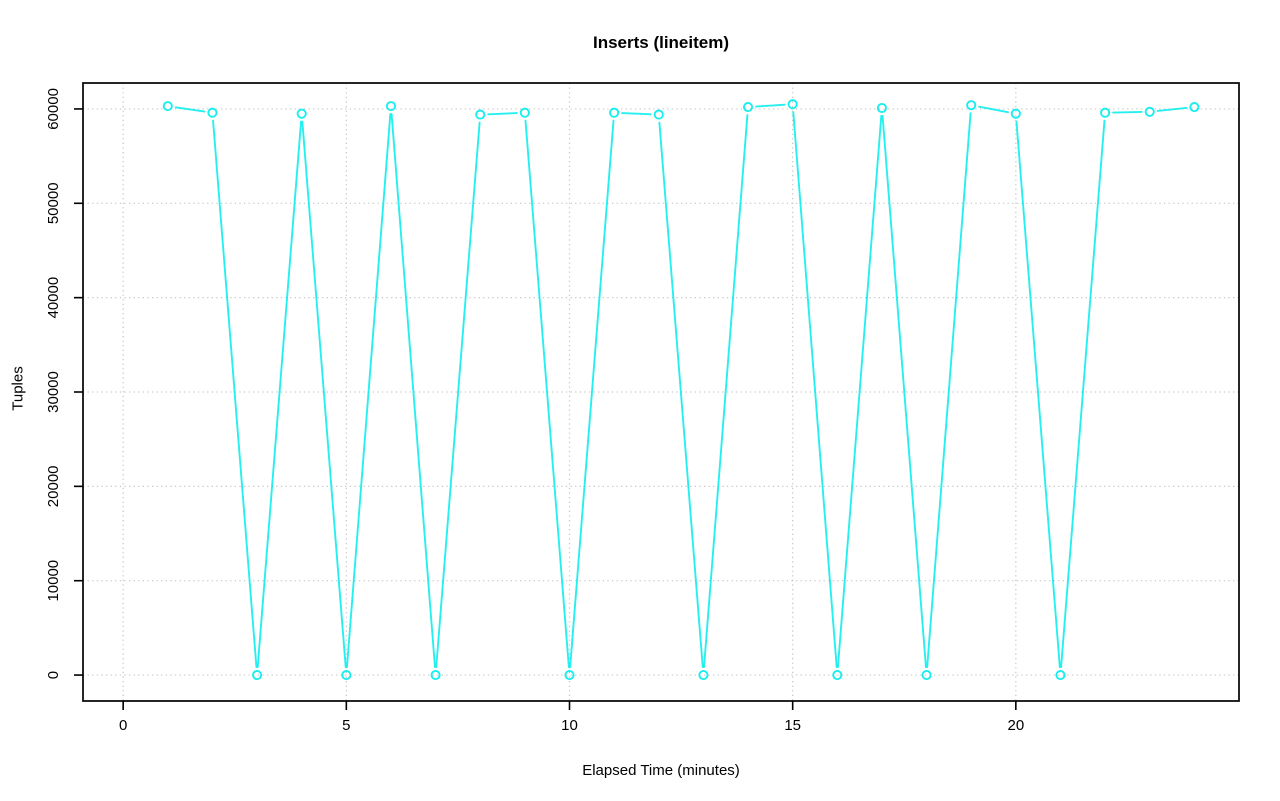 The height and width of the screenshot is (801, 1280). I want to click on y-tick-label: 20000, so click(53, 486).